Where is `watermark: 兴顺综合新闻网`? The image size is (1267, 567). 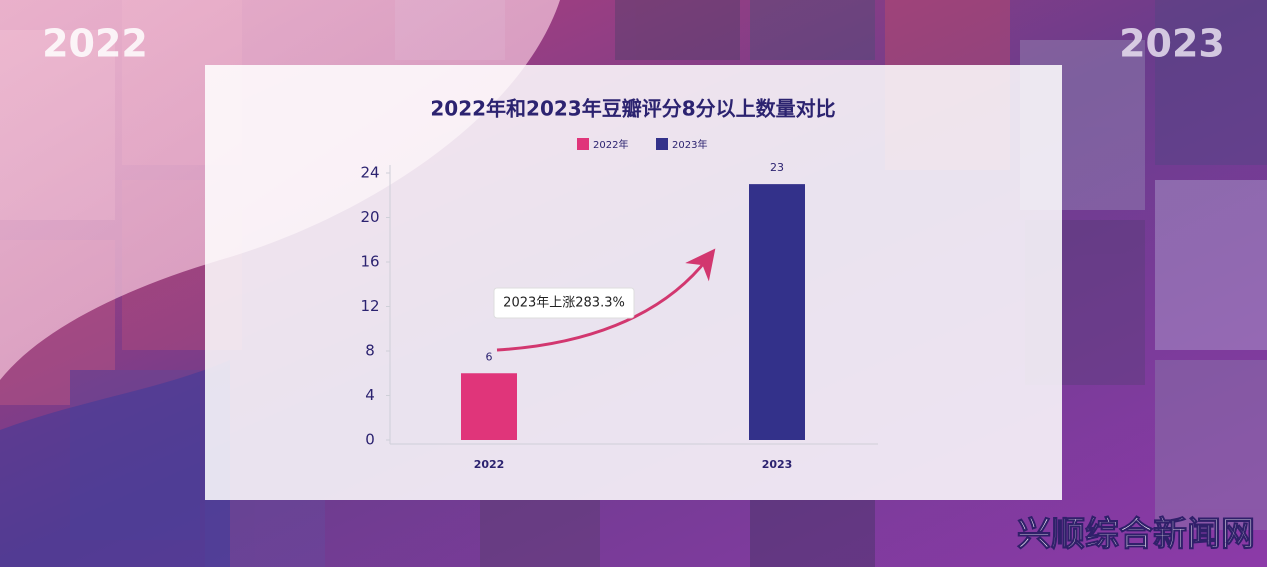
watermark: 兴顺综合新闻网 is located at coordinates (1136, 535).